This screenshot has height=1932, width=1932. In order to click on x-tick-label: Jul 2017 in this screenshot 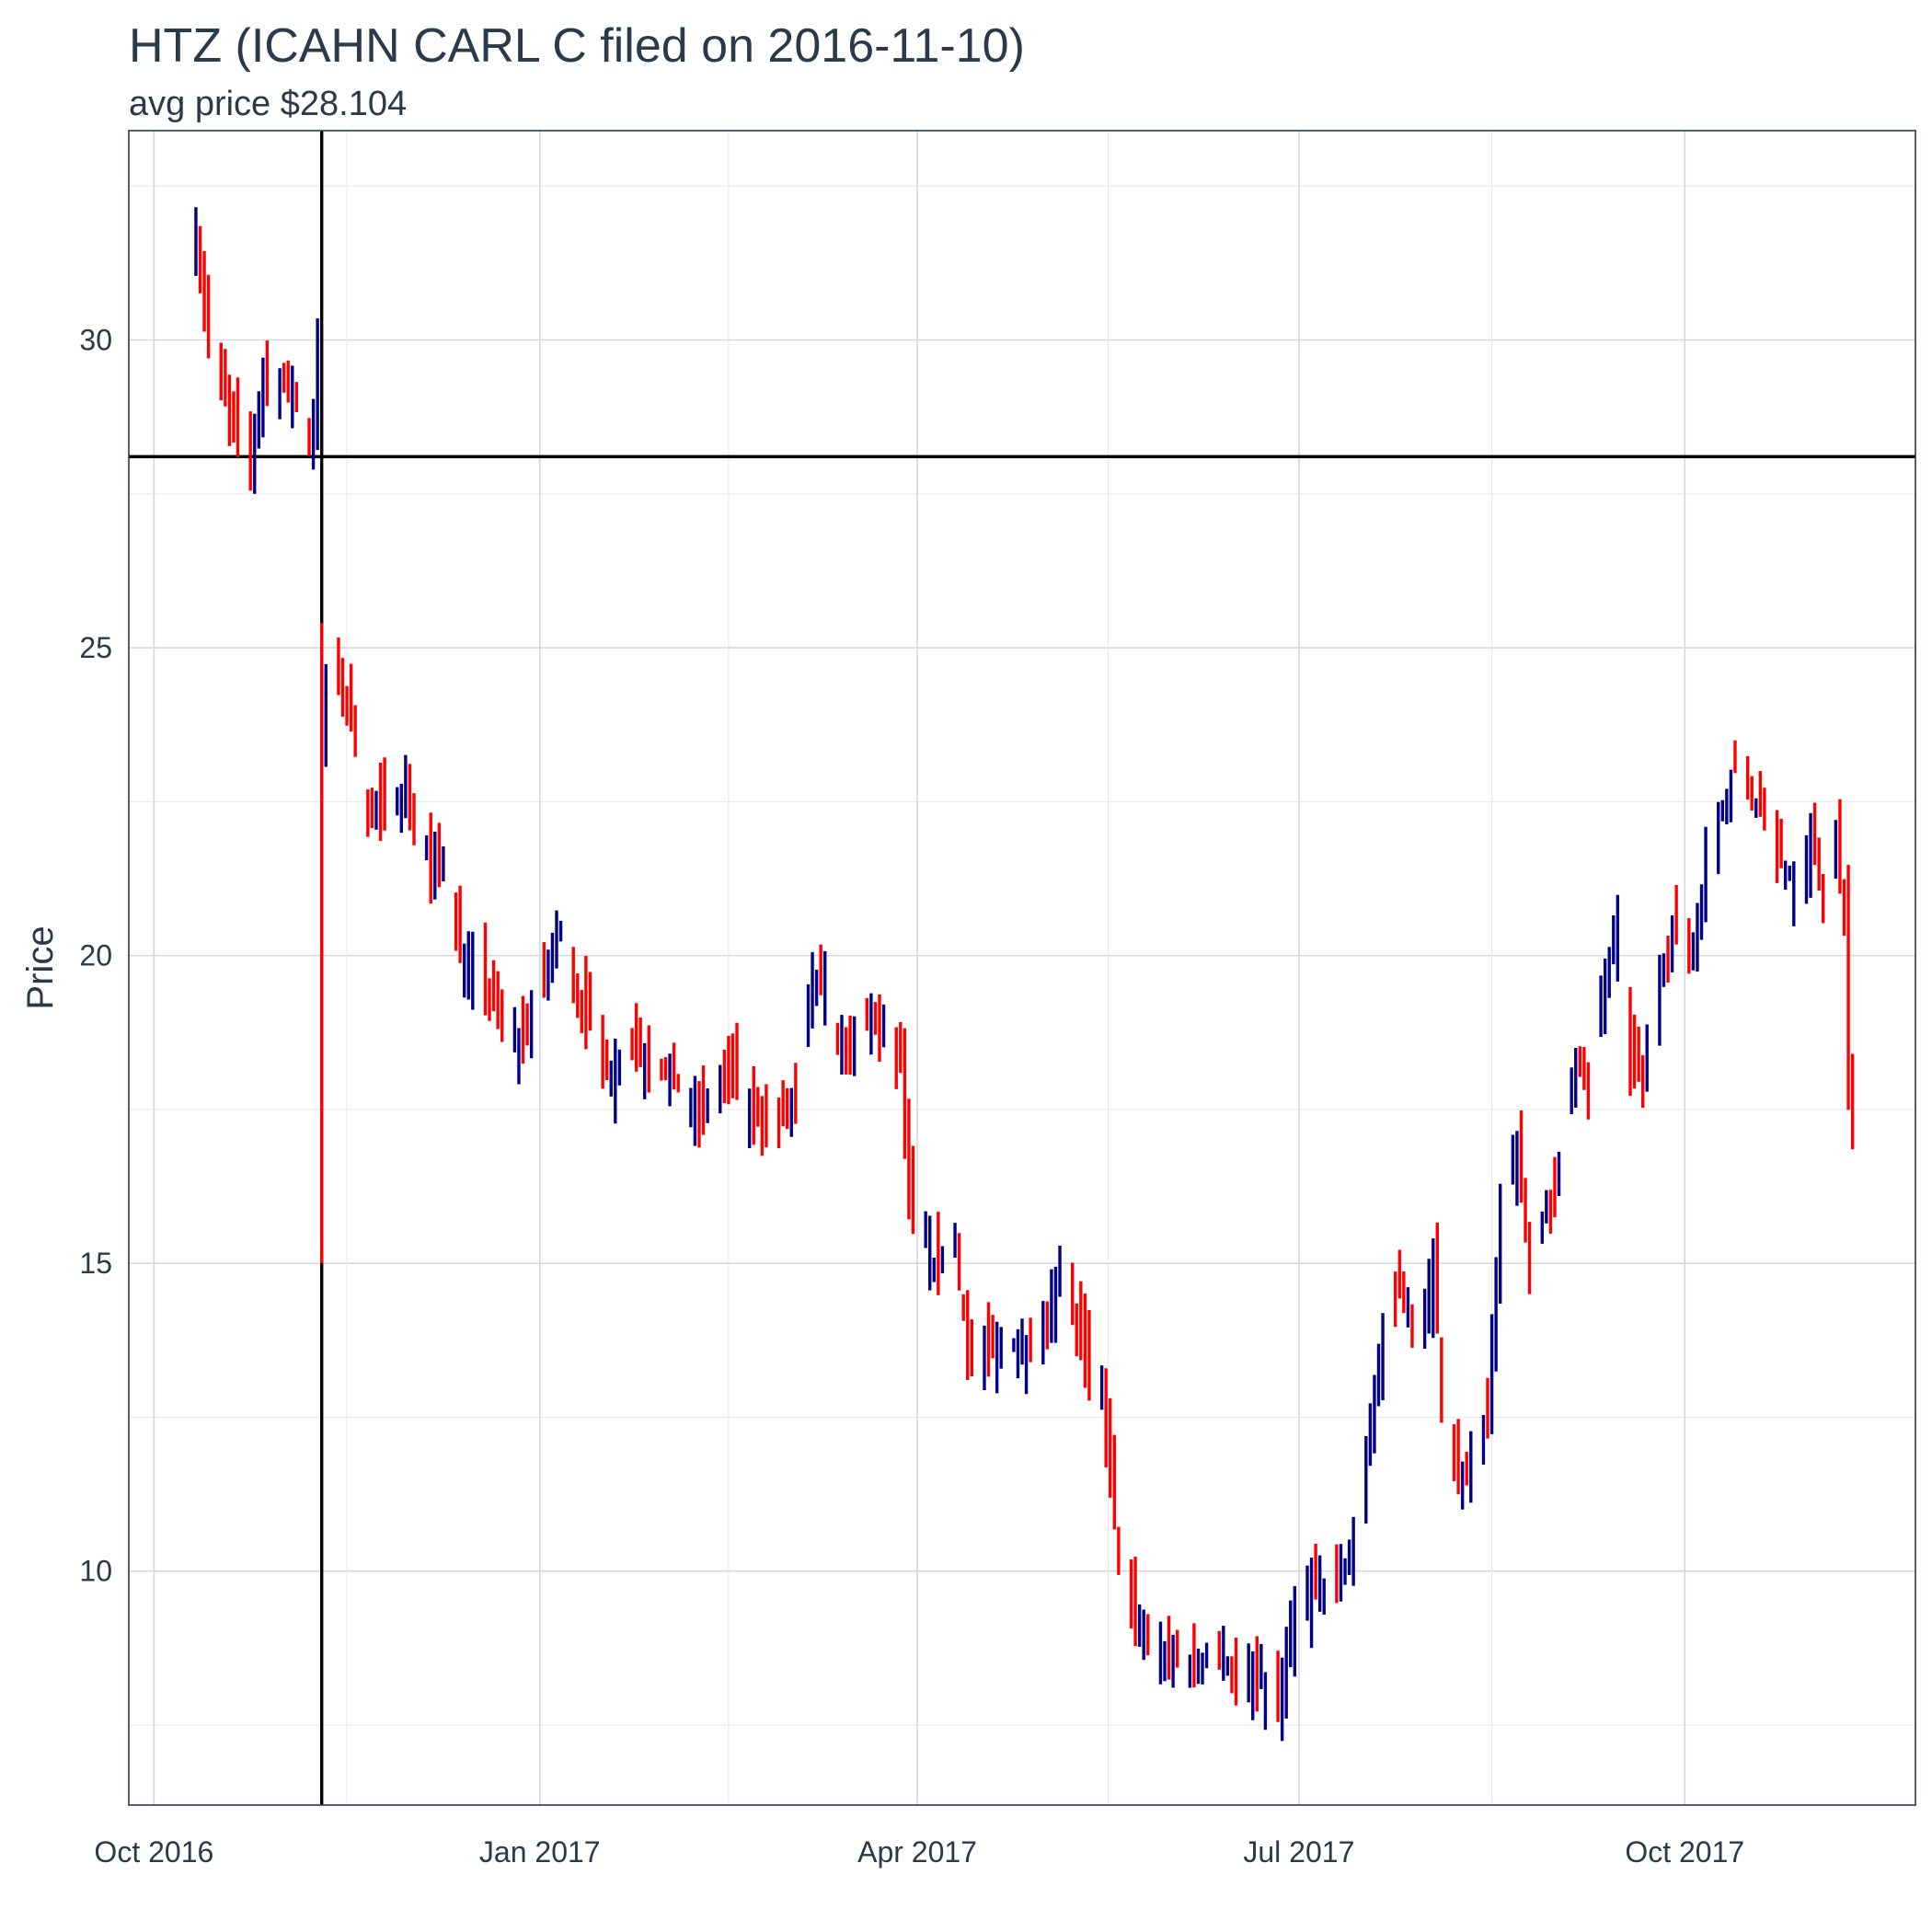, I will do `click(1298, 1852)`.